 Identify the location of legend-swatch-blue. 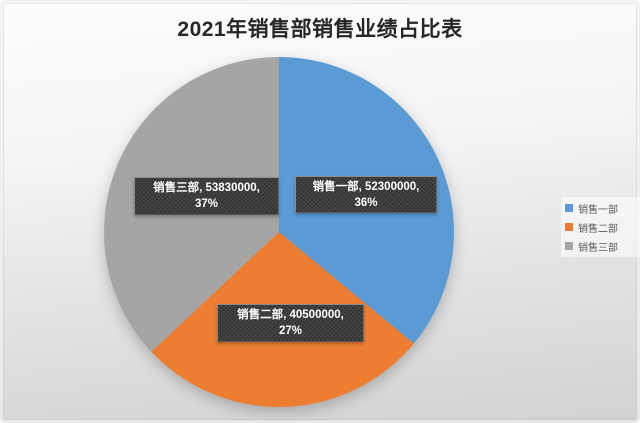
(569, 208).